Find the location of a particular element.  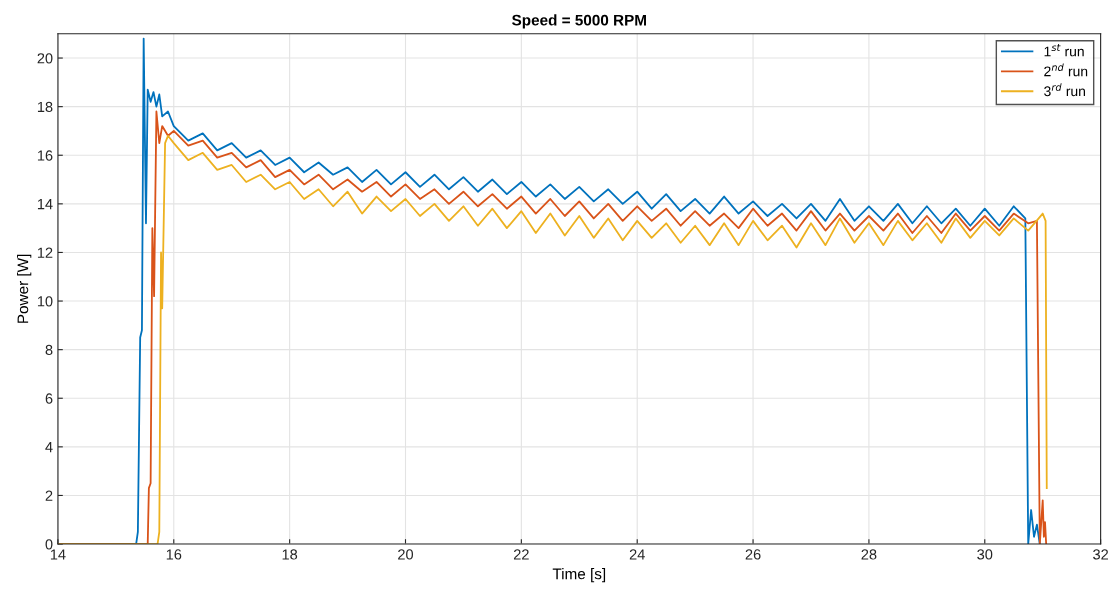

x-axis-title: Time [s] is located at coordinates (579, 575).